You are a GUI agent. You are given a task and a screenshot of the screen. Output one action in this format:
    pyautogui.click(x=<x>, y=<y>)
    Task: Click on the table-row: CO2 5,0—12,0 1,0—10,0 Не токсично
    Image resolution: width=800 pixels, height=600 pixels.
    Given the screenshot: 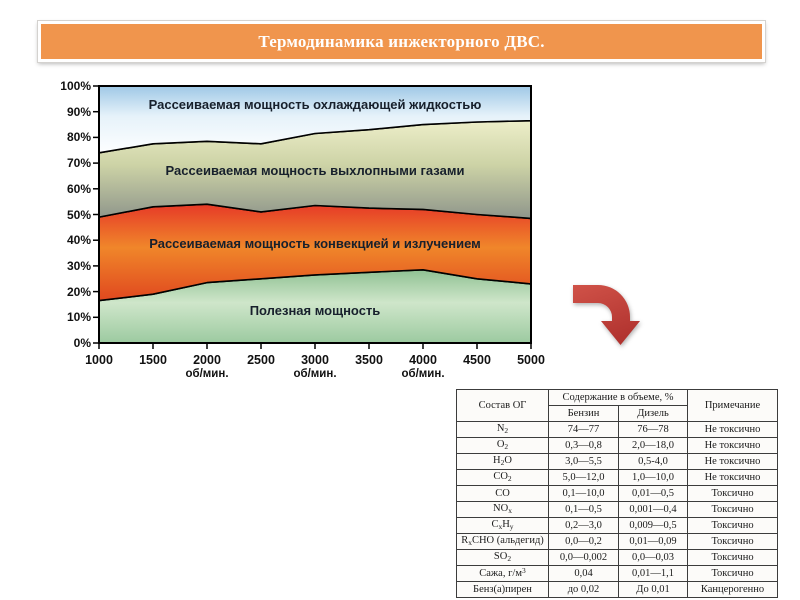 What is the action you would take?
    pyautogui.click(x=617, y=477)
    